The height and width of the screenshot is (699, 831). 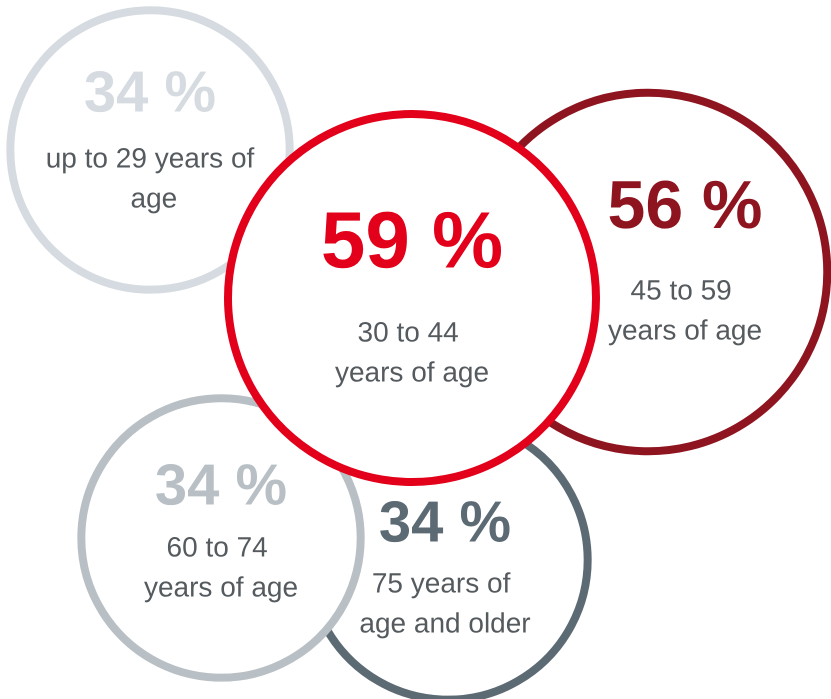 I want to click on category-label: 60 to 74 years of age, so click(x=221, y=567).